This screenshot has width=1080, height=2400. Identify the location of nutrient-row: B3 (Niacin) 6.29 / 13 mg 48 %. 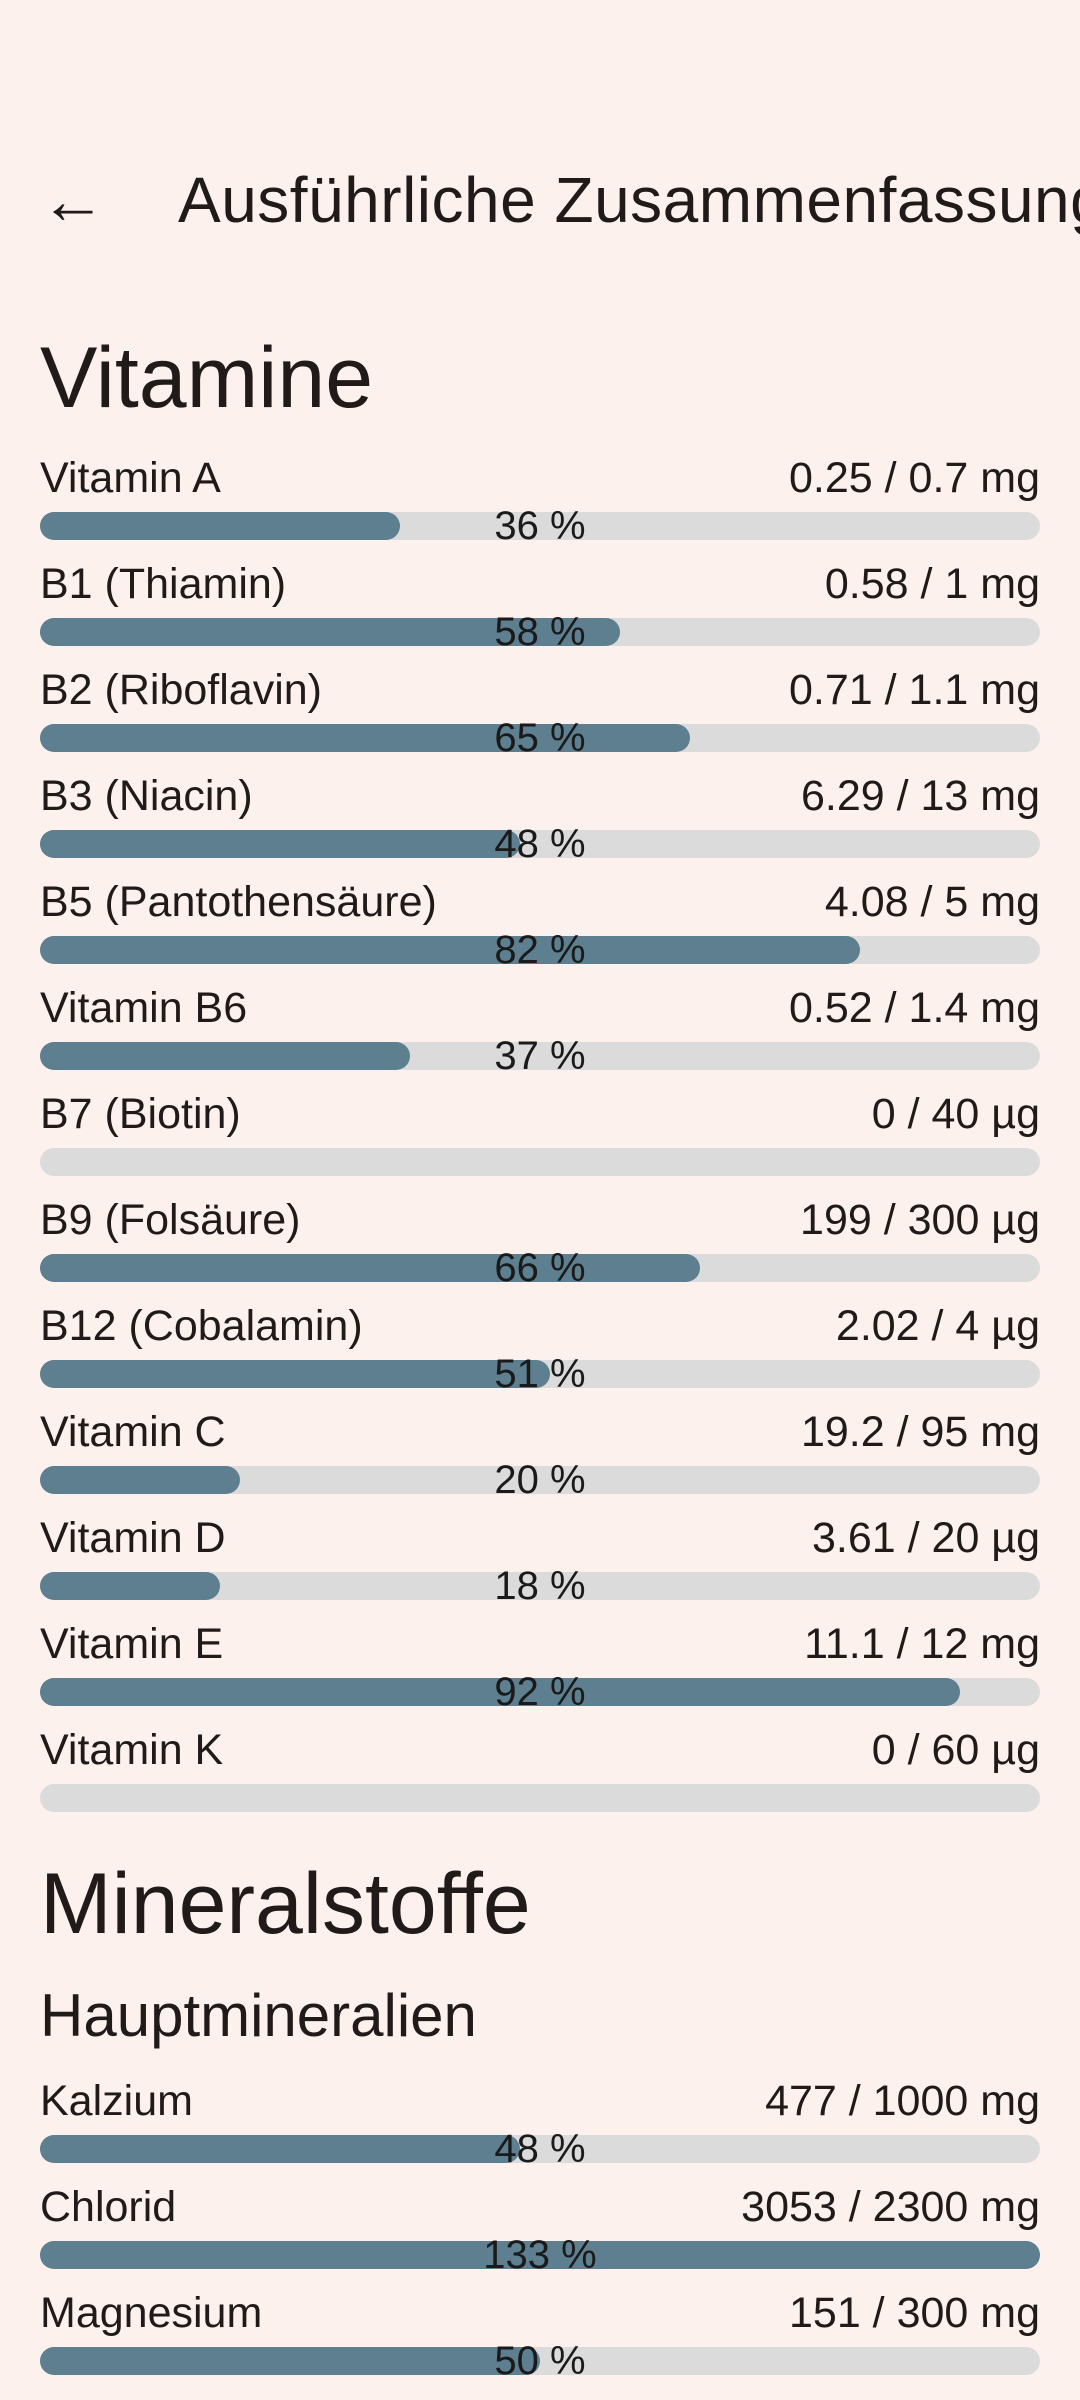
(540, 817).